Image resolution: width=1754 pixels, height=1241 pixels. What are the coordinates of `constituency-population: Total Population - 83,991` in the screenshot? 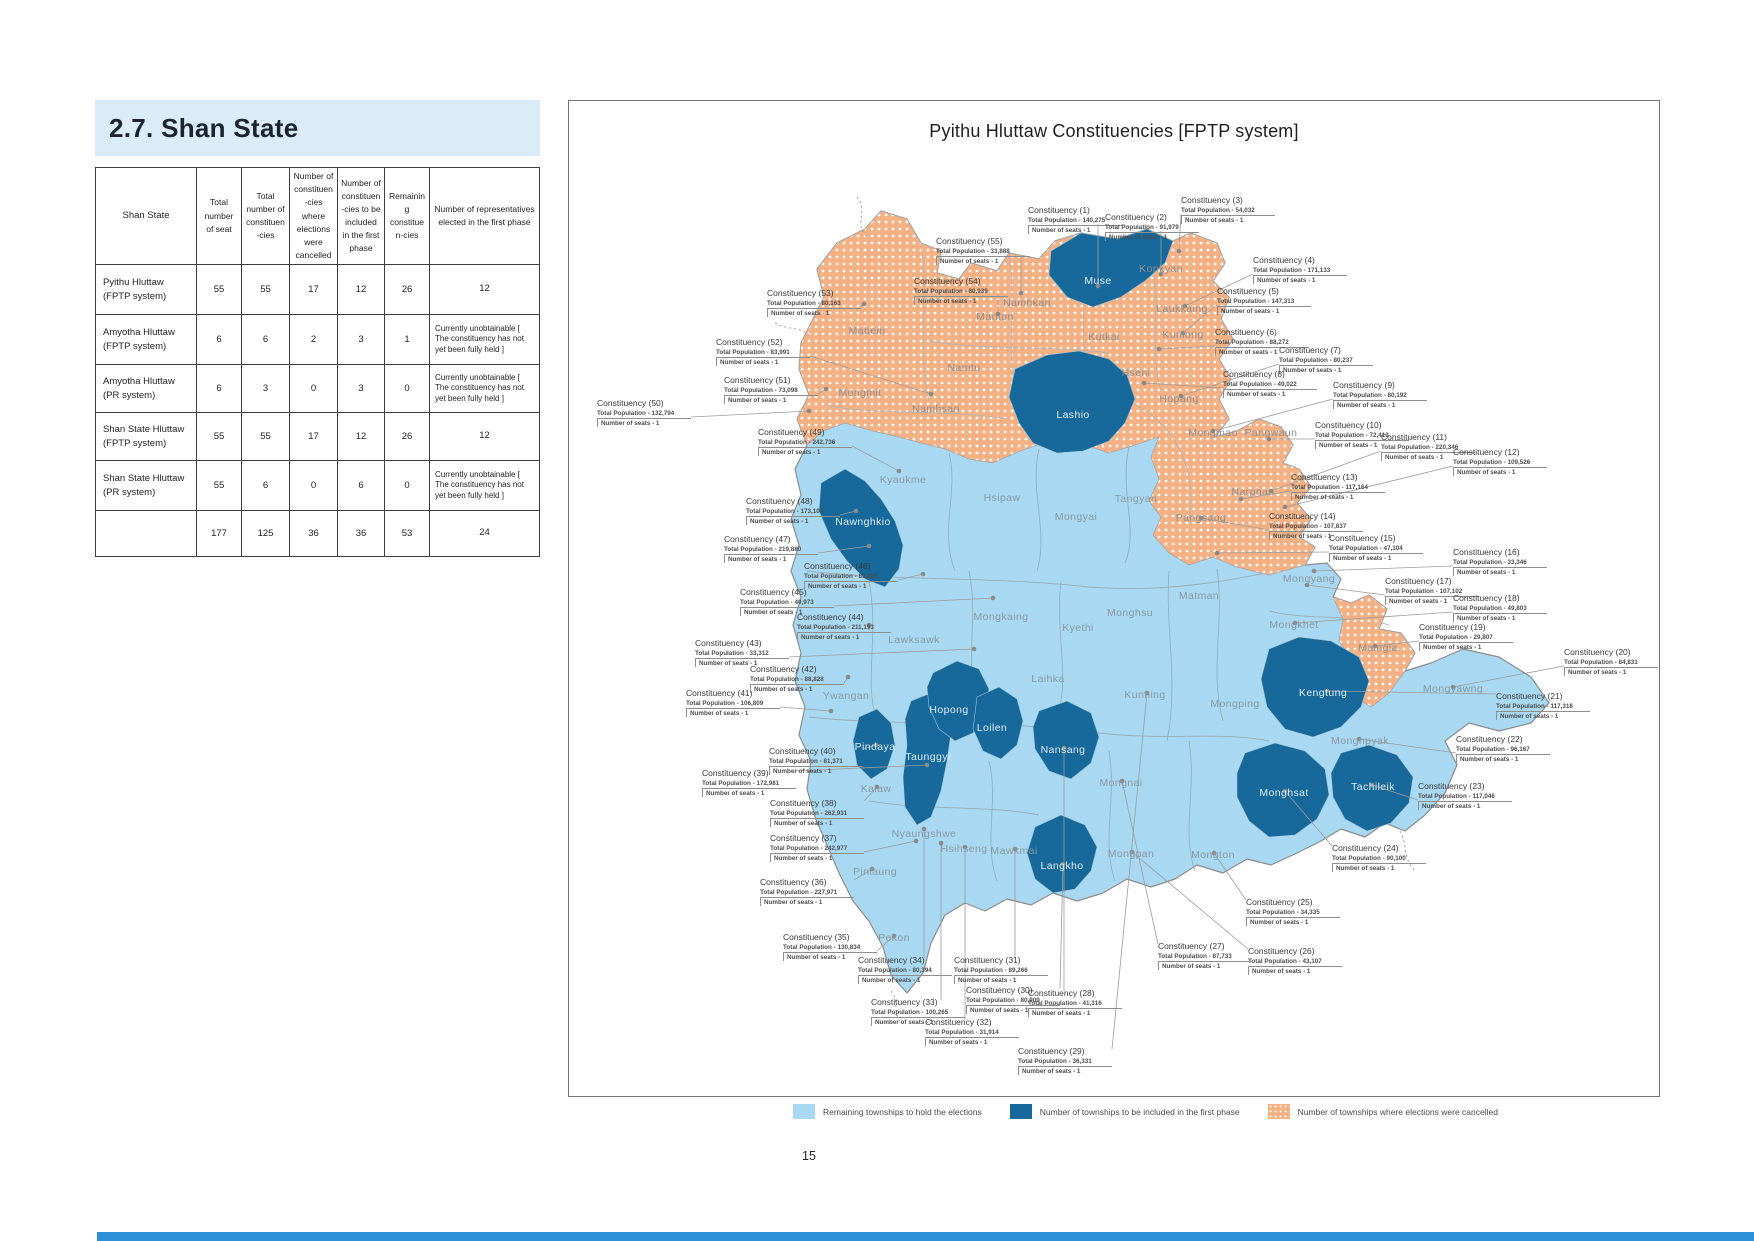 It's located at (763, 354).